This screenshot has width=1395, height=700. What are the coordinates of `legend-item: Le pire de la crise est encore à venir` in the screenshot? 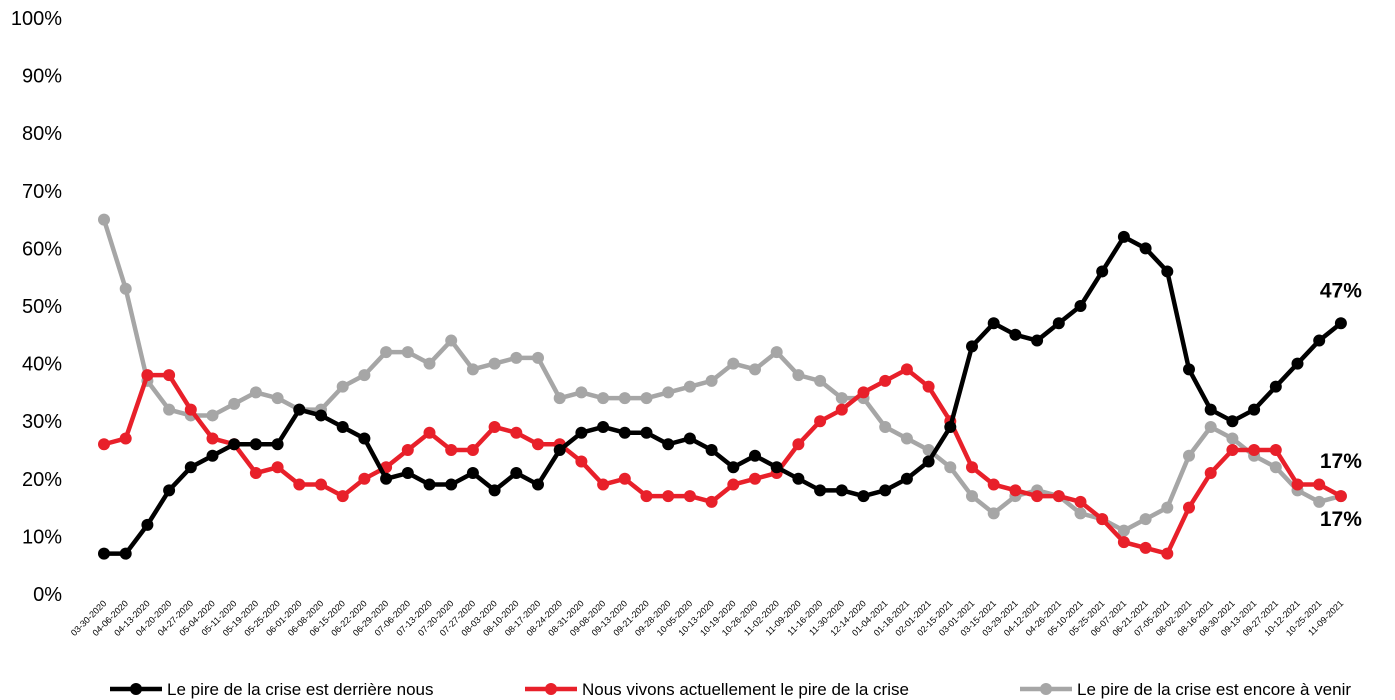 It's located at (1185, 689).